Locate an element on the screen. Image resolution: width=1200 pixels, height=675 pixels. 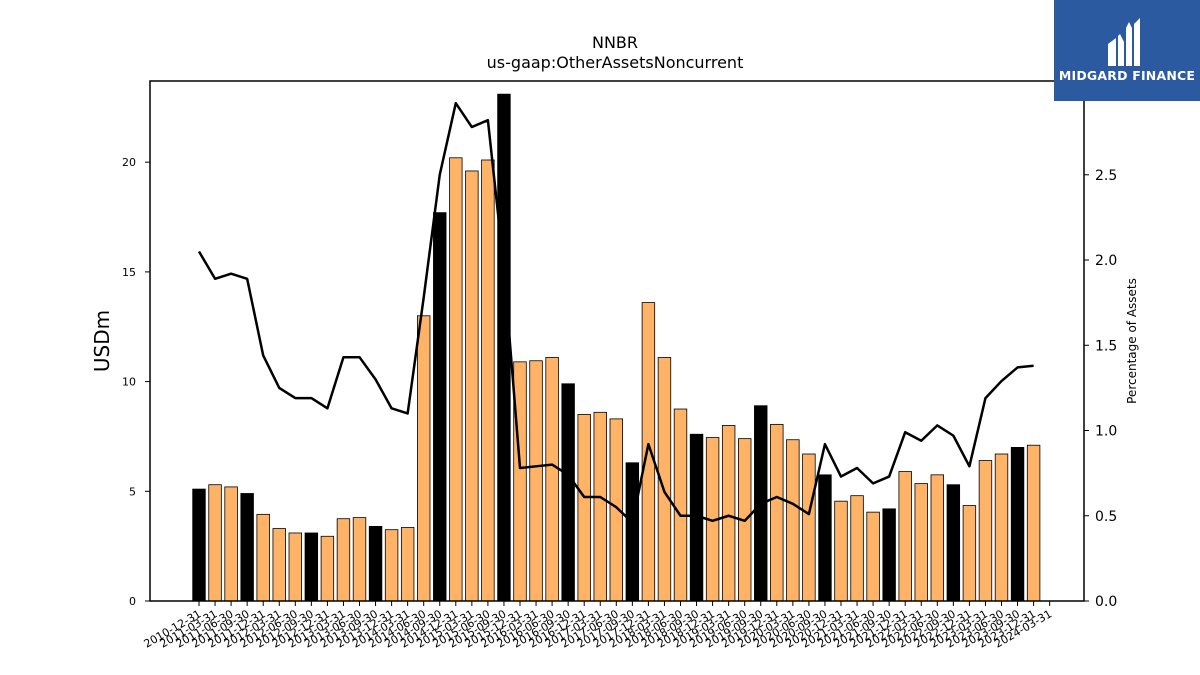
midgard-logo-icon is located at coordinates (1124, 42).